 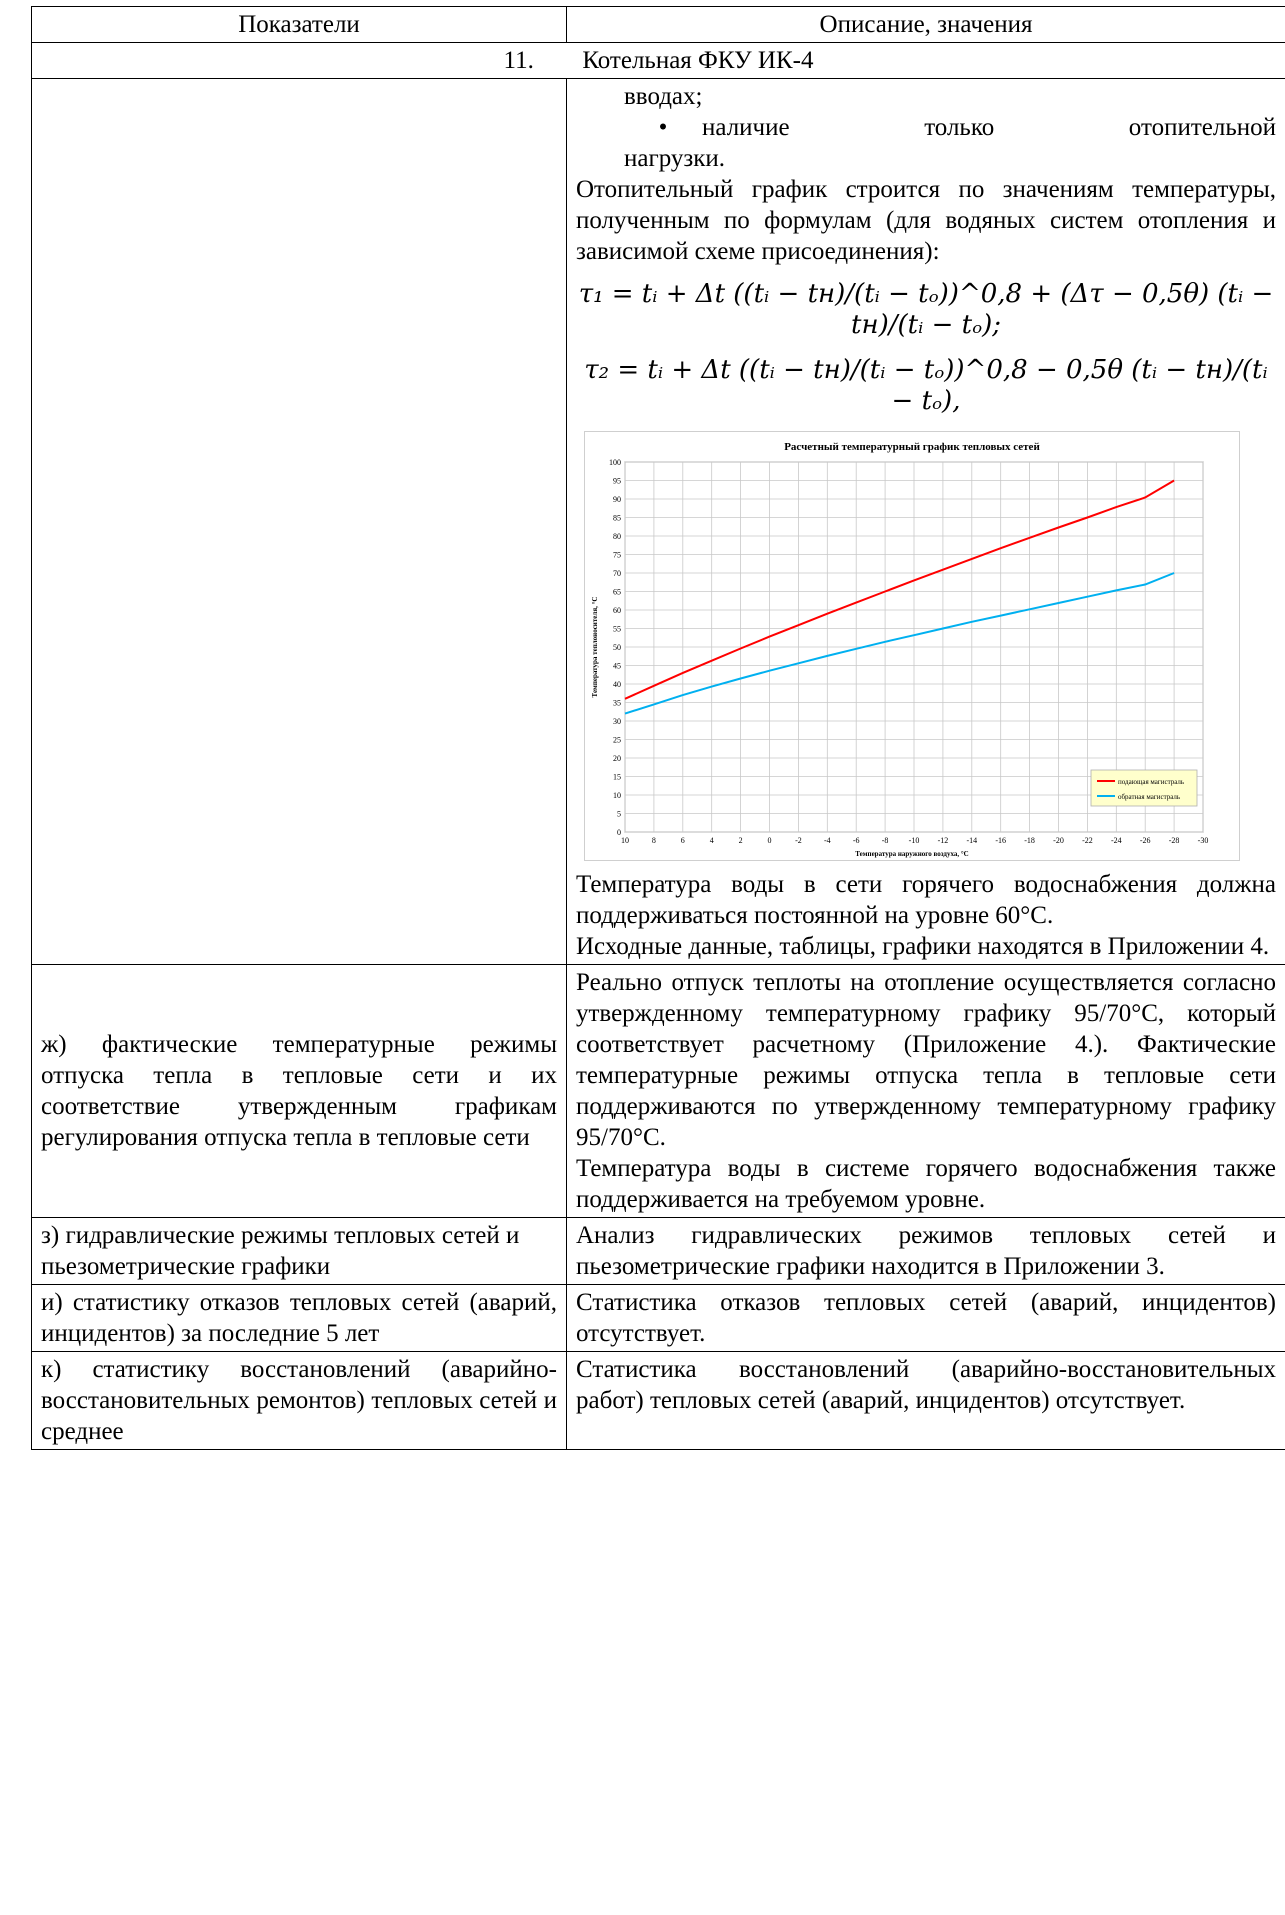 What do you see at coordinates (1000, 840) in the screenshot?
I see `x-tick-label: -16` at bounding box center [1000, 840].